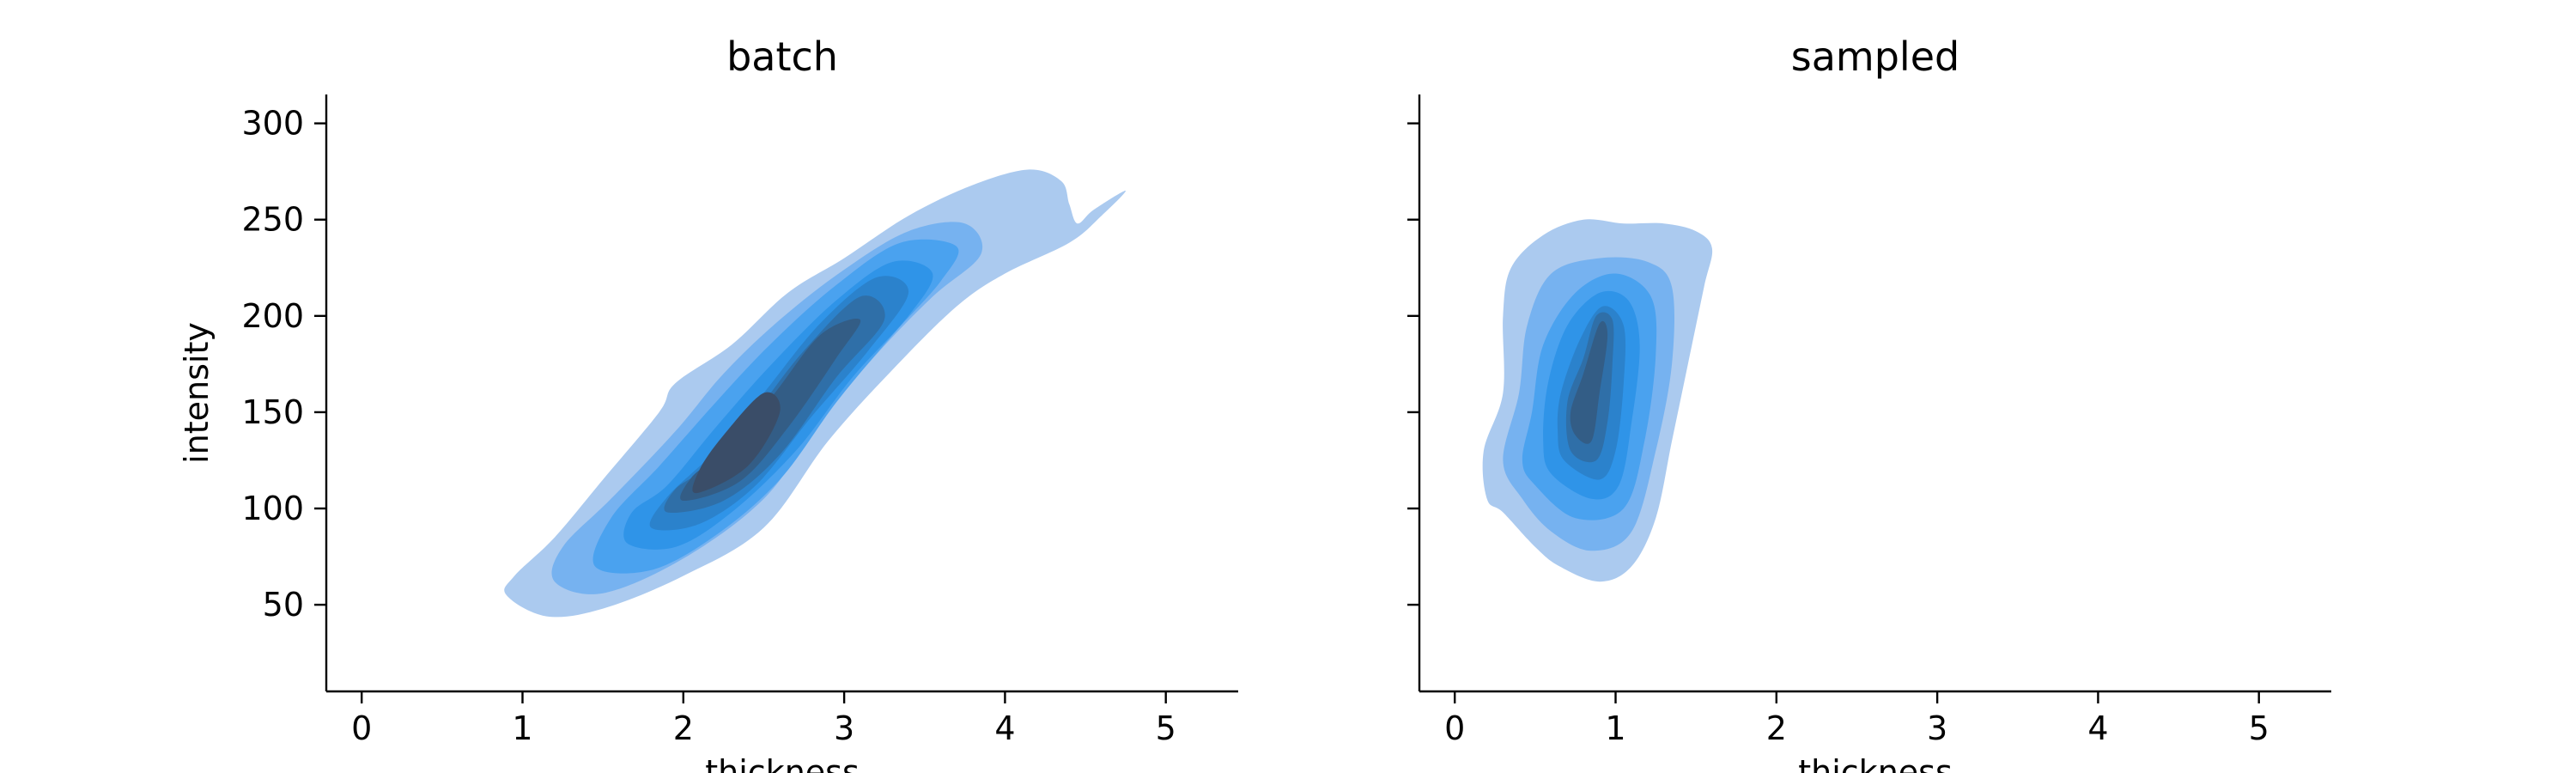 This screenshot has width=2576, height=773. Describe the element at coordinates (782, 57) in the screenshot. I see `panel-title-batch: batch` at that location.